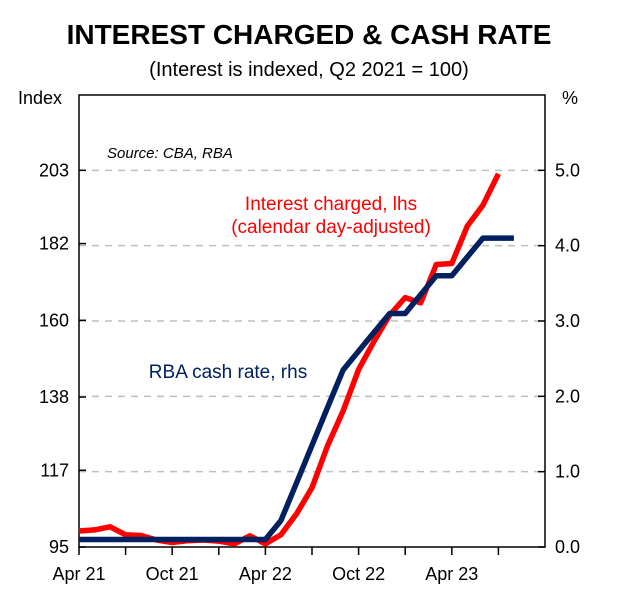 The image size is (627, 606). What do you see at coordinates (358, 574) in the screenshot?
I see `x-tick-label: Oct 22` at bounding box center [358, 574].